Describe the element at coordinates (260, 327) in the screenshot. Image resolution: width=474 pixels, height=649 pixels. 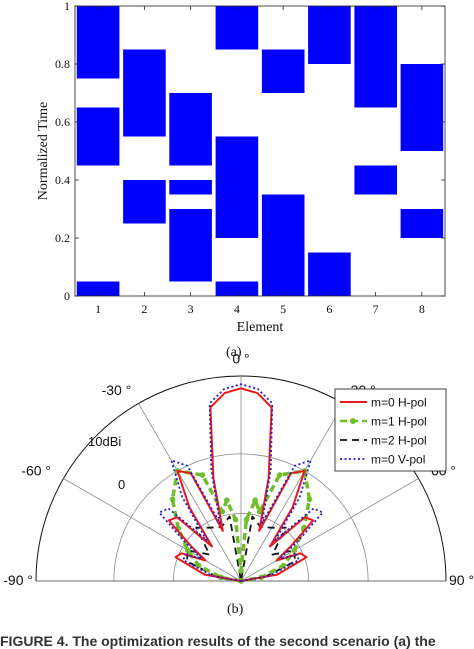
I see `x-axis-label: Element` at that location.